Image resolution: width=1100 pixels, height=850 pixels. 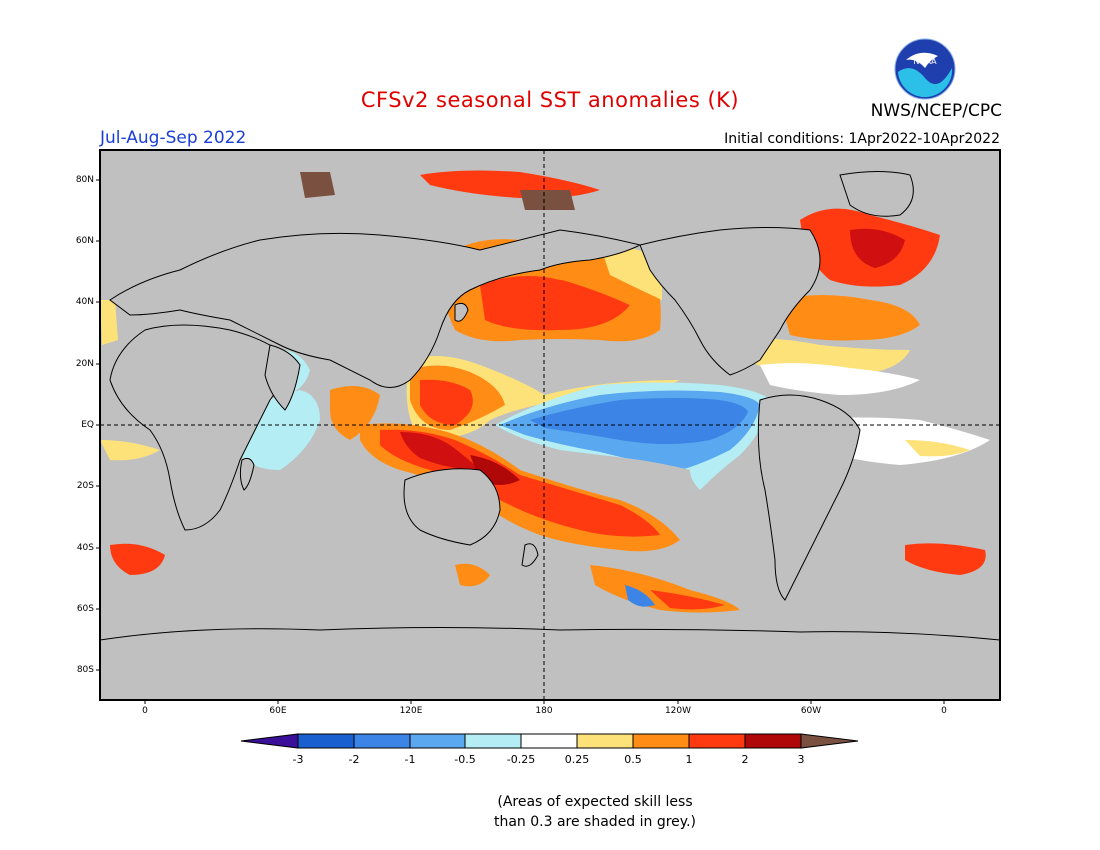 I want to click on skill-note-line2: than 0.3 are shaded in grey.), so click(x=594, y=822).